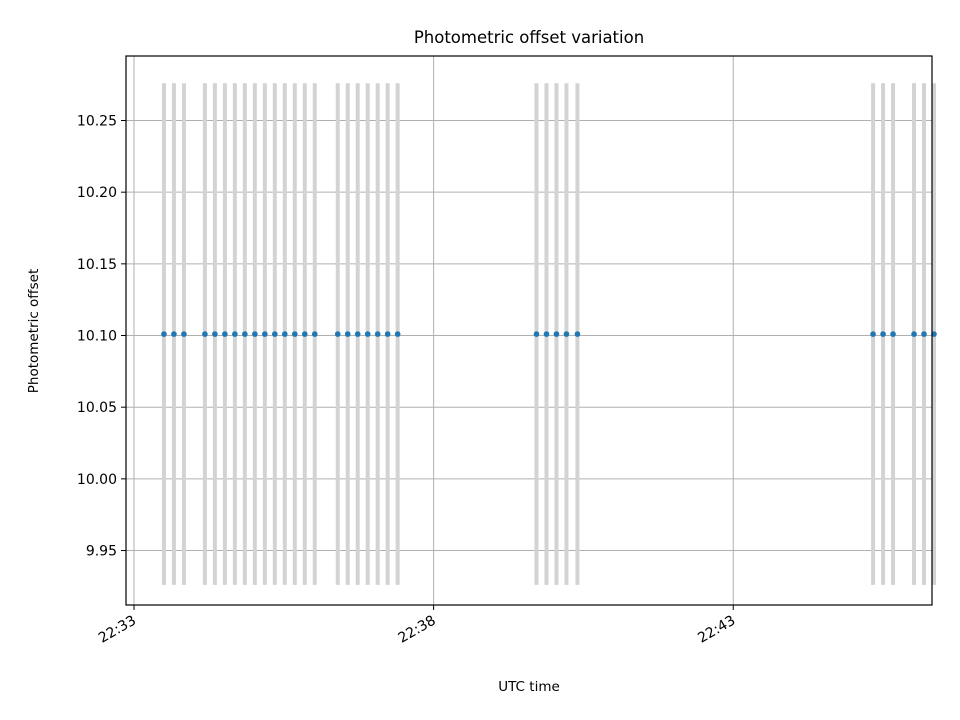 The height and width of the screenshot is (720, 960). I want to click on y-tick-label: 10.05, so click(97, 408).